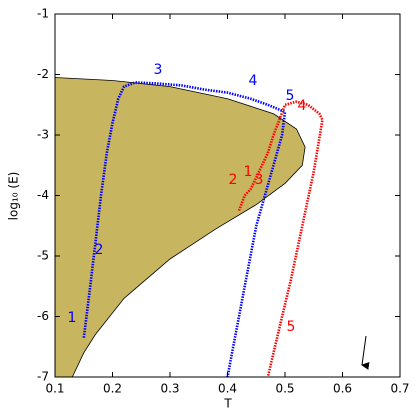 Image resolution: width=415 pixels, height=417 pixels. Describe the element at coordinates (169, 389) in the screenshot. I see `x-tick-label: 0.3` at that location.